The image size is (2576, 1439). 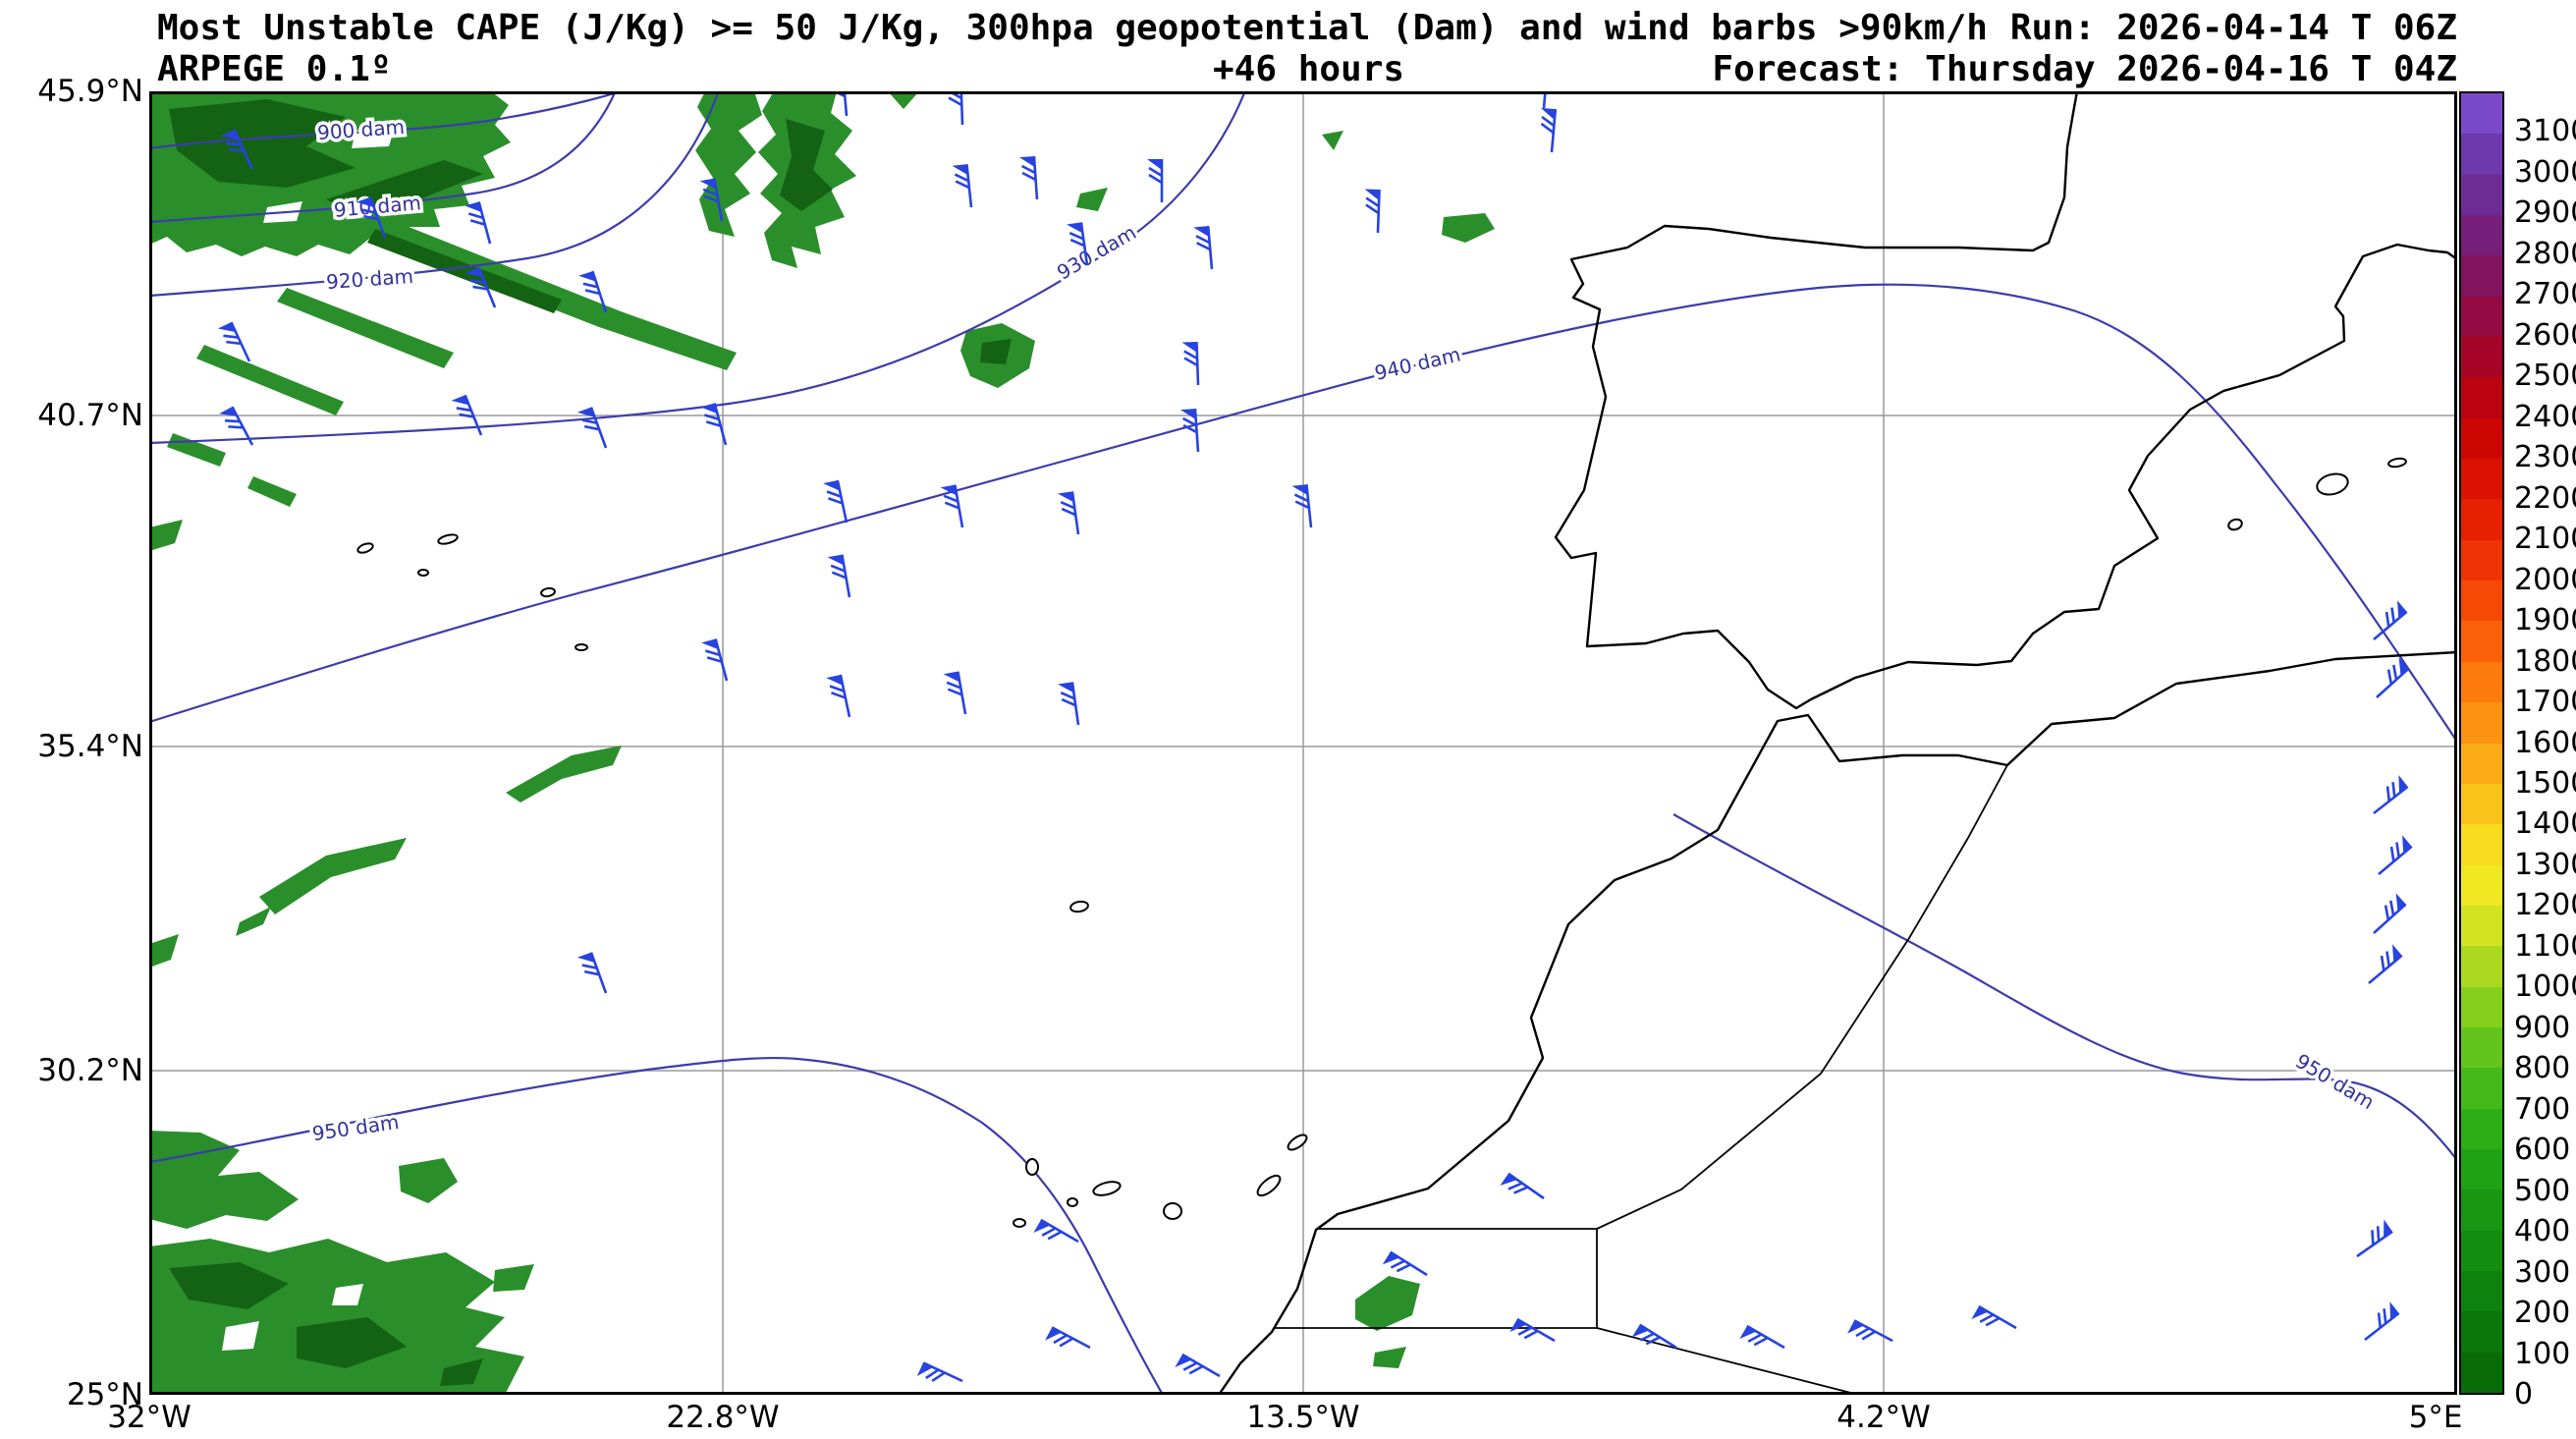 What do you see at coordinates (2545, 742) in the screenshot?
I see `colorbar-tick: 1600` at bounding box center [2545, 742].